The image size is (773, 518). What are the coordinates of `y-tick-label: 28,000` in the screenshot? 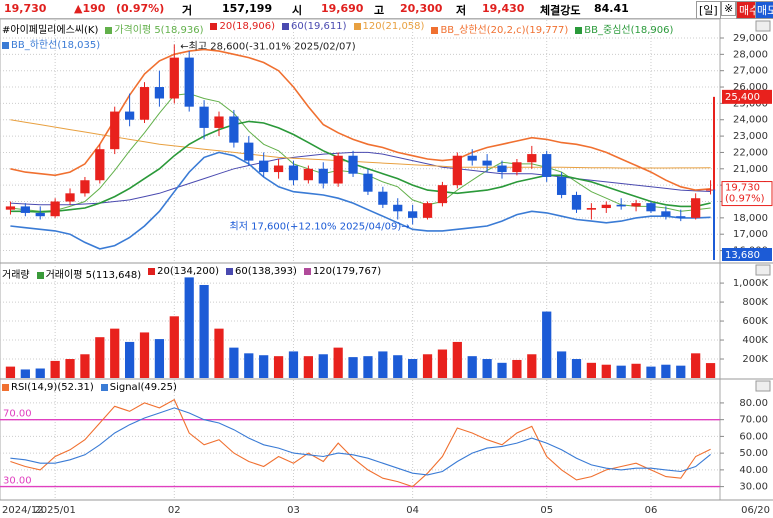 It's located at (750, 54).